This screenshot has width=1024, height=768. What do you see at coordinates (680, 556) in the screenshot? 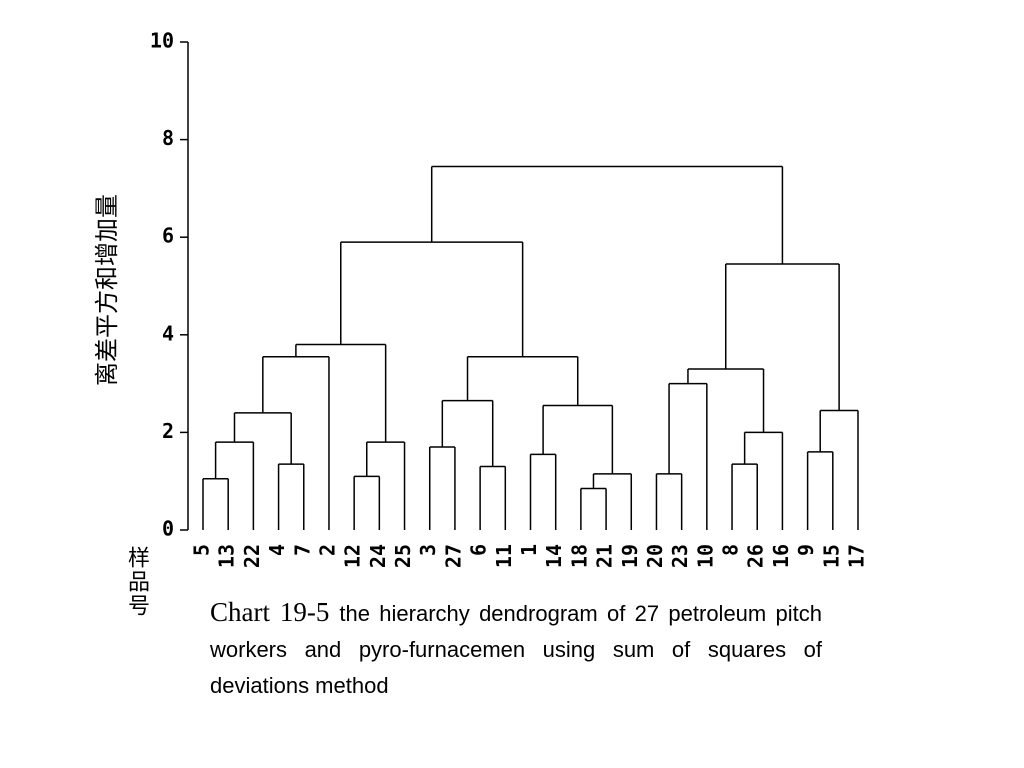
I see `leaf-label: 23` at bounding box center [680, 556].